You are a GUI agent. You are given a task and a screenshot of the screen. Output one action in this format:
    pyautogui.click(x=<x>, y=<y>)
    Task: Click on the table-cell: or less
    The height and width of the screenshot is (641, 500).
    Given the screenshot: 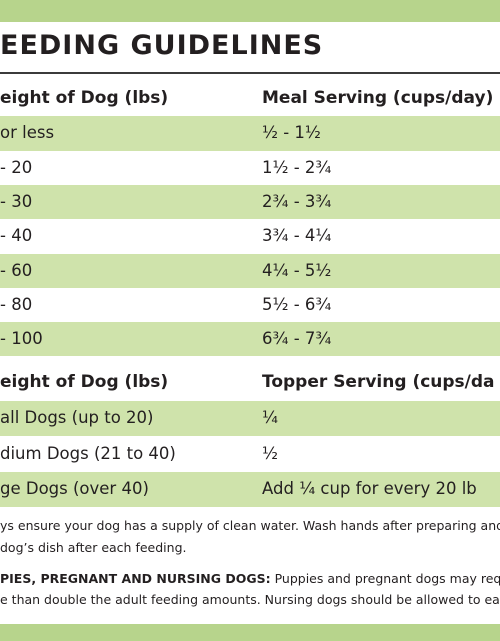 What is the action you would take?
    pyautogui.click(x=27, y=133)
    